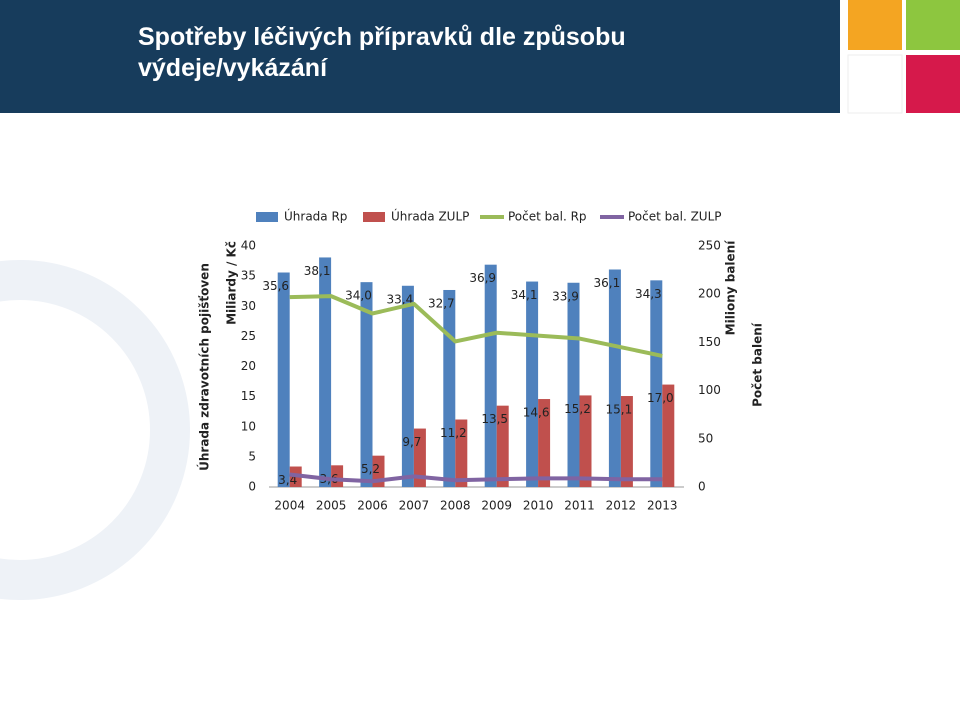  What do you see at coordinates (315, 216) in the screenshot?
I see `legend-label: Úhrada Rp` at bounding box center [315, 216].